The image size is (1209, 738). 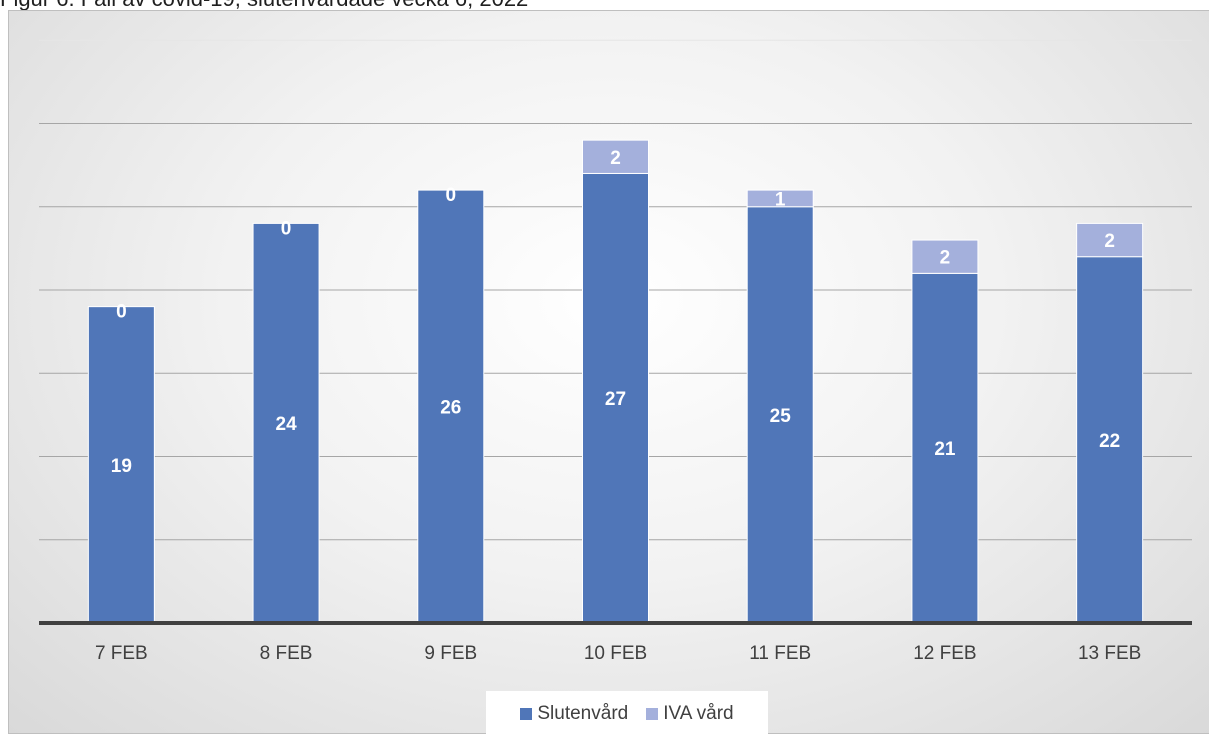 What do you see at coordinates (526, 714) in the screenshot?
I see `legend-swatch-slutenvard` at bounding box center [526, 714].